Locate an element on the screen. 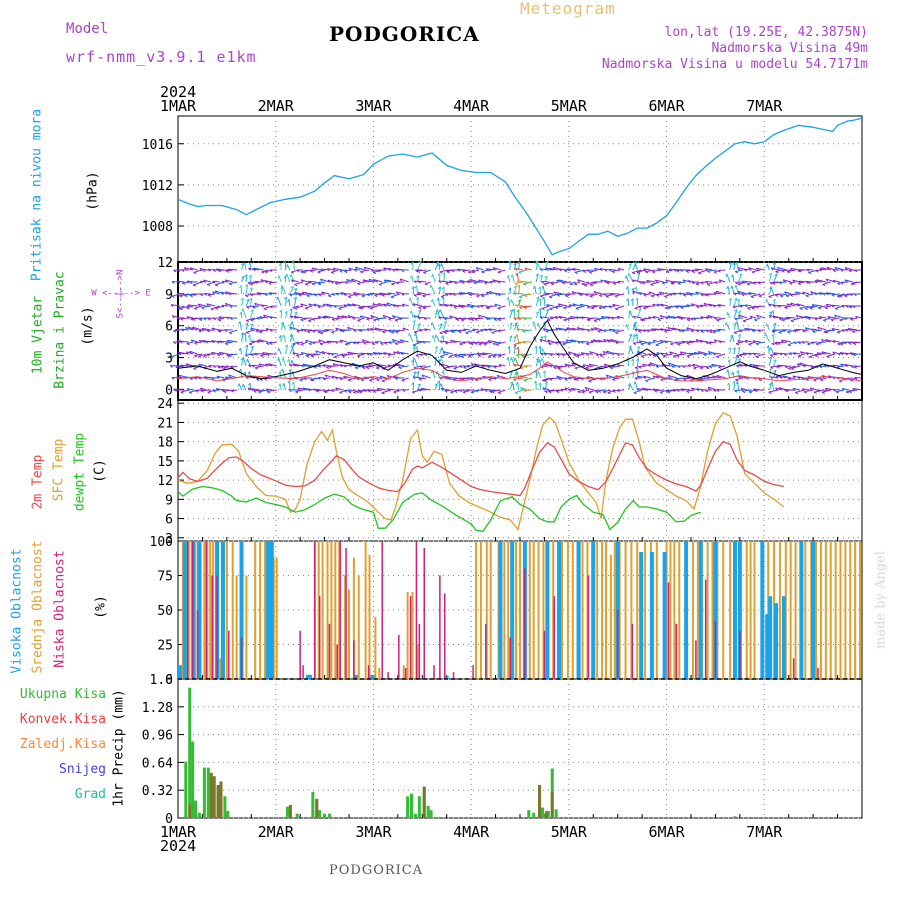  cloud-ylabel-high: Visoka Oblacnost is located at coordinates (17, 611).